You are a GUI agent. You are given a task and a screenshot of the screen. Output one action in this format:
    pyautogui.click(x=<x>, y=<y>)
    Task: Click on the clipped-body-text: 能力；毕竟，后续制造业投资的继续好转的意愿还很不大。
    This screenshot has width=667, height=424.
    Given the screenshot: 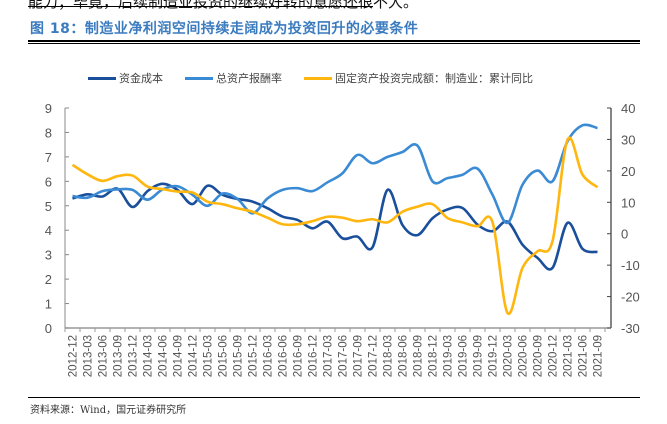 What is the action you would take?
    pyautogui.click(x=223, y=5)
    